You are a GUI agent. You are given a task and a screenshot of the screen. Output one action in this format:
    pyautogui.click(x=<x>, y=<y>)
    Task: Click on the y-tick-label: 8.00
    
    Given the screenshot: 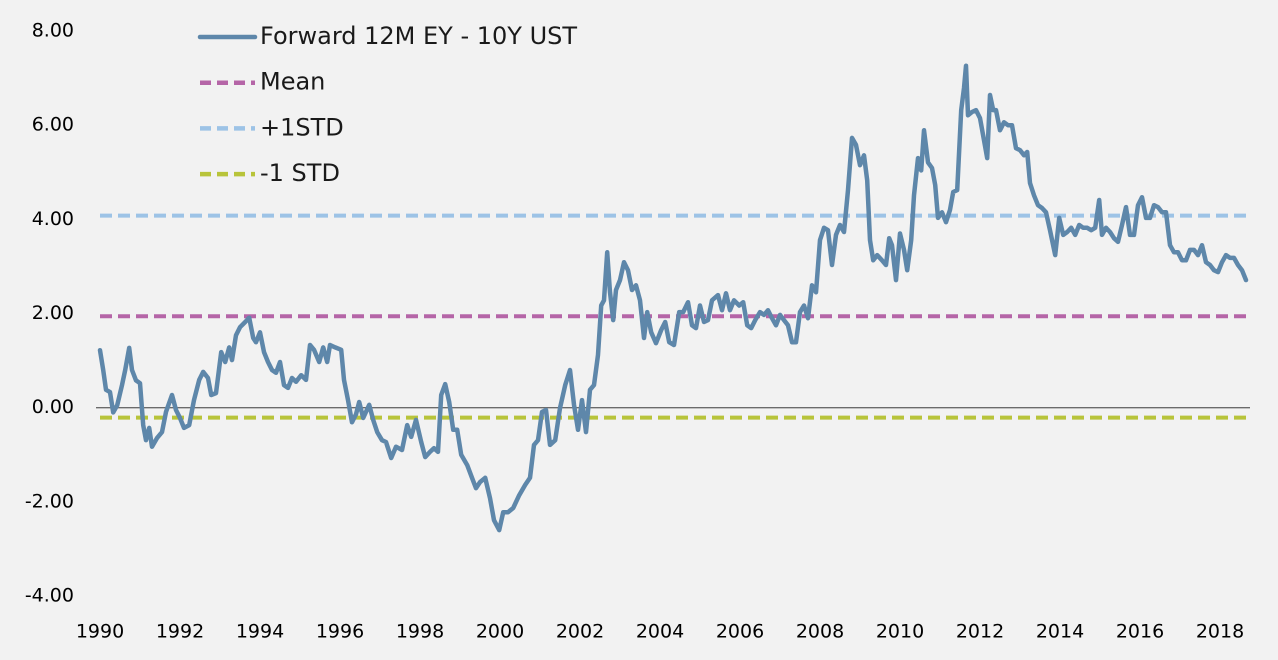 What is the action you would take?
    pyautogui.click(x=53, y=31)
    